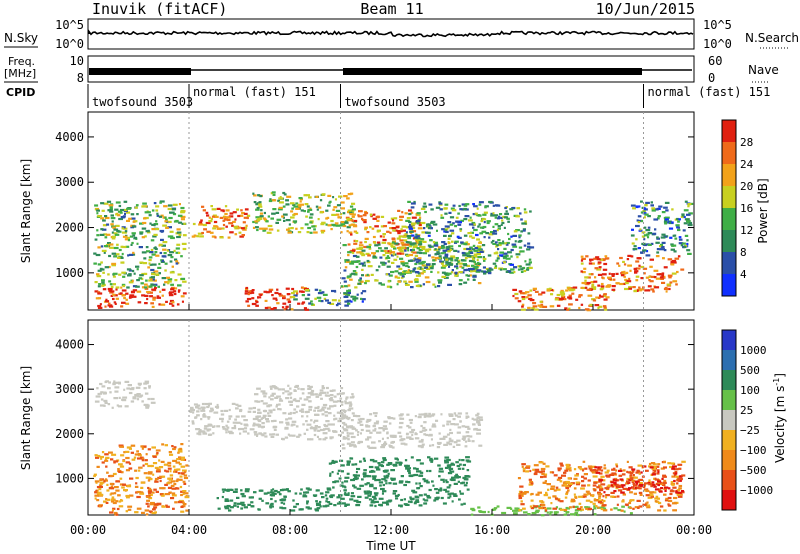 This screenshot has width=800, height=554. Describe the element at coordinates (763, 70) in the screenshot. I see `nave-label: Nave` at that location.